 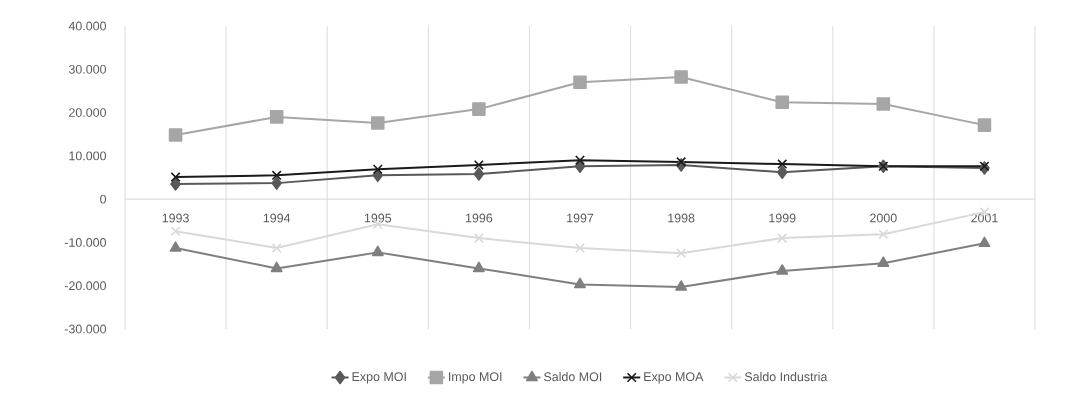 I want to click on y-tick-label: 40.000, so click(x=87, y=26).